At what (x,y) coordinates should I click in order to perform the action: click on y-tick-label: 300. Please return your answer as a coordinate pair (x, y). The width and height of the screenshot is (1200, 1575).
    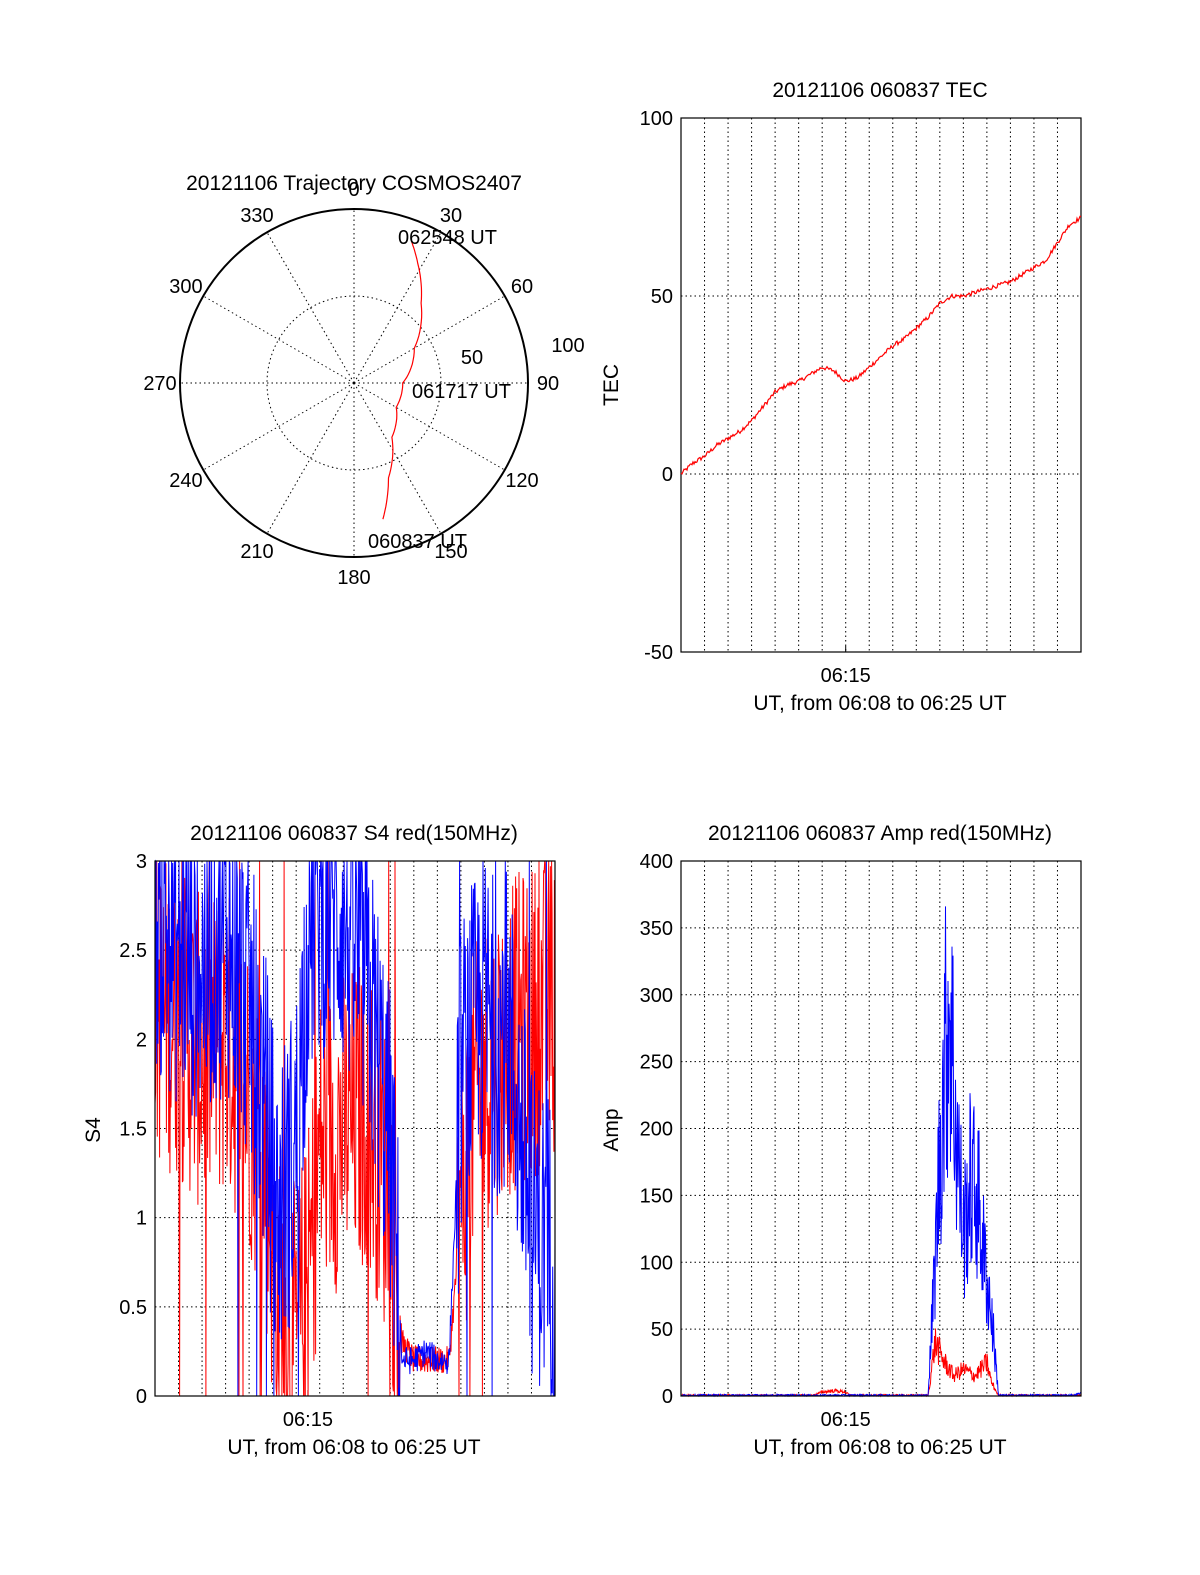
    Looking at the image, I should click on (656, 996).